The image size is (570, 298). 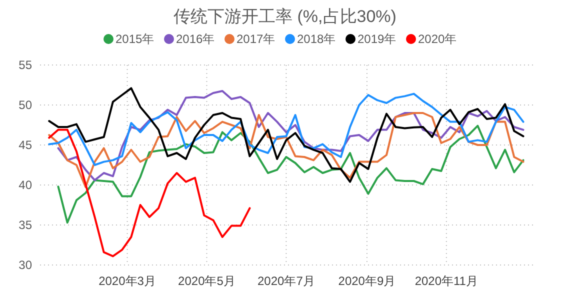 I want to click on legend-label: 2016年, so click(x=195, y=39).